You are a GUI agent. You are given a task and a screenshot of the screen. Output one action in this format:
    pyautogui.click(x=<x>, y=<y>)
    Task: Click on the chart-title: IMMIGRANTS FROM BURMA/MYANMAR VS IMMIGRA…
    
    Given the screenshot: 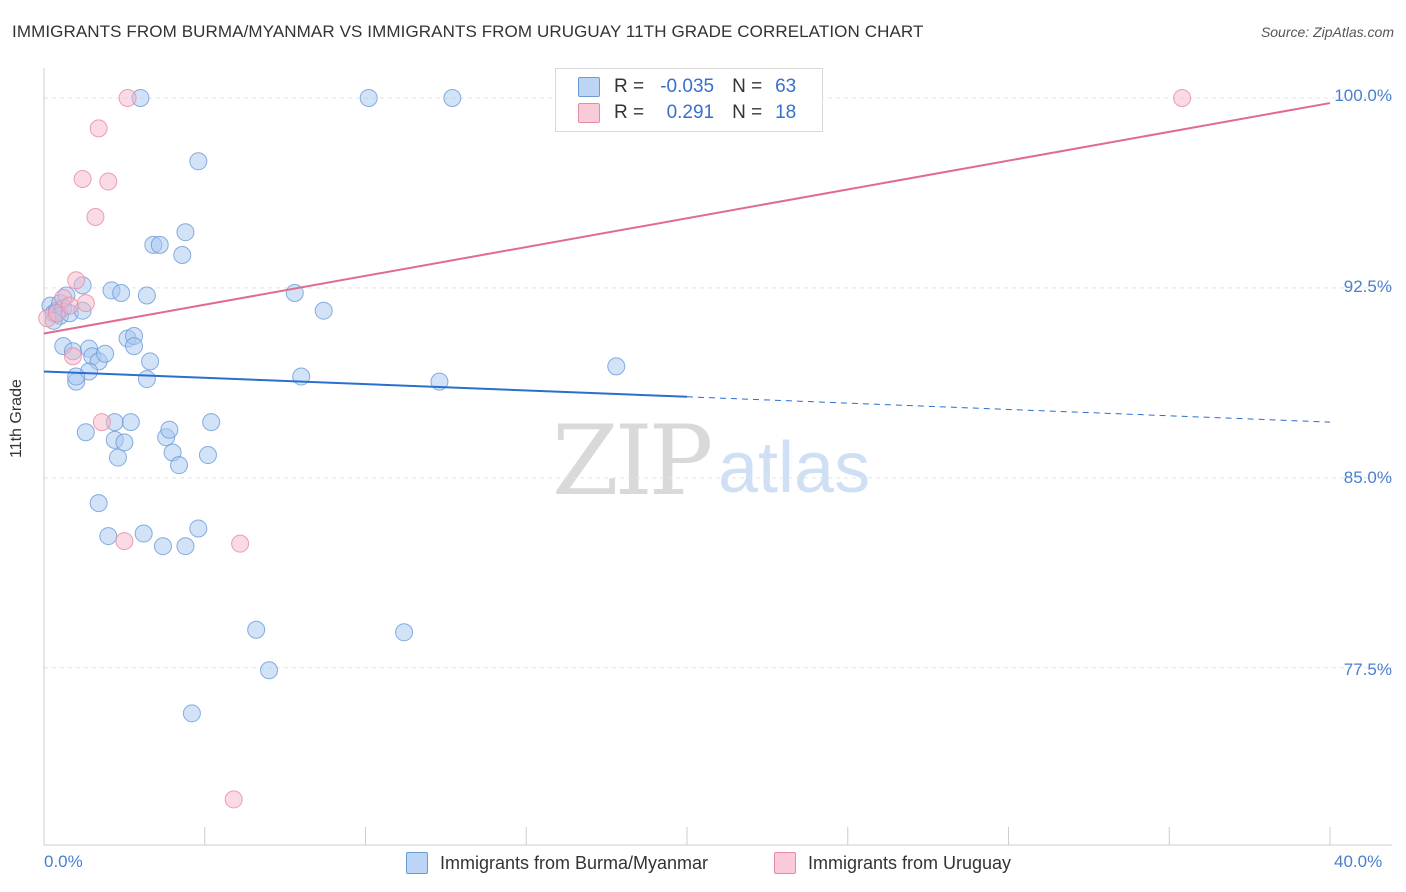 What is the action you would take?
    pyautogui.click(x=468, y=31)
    